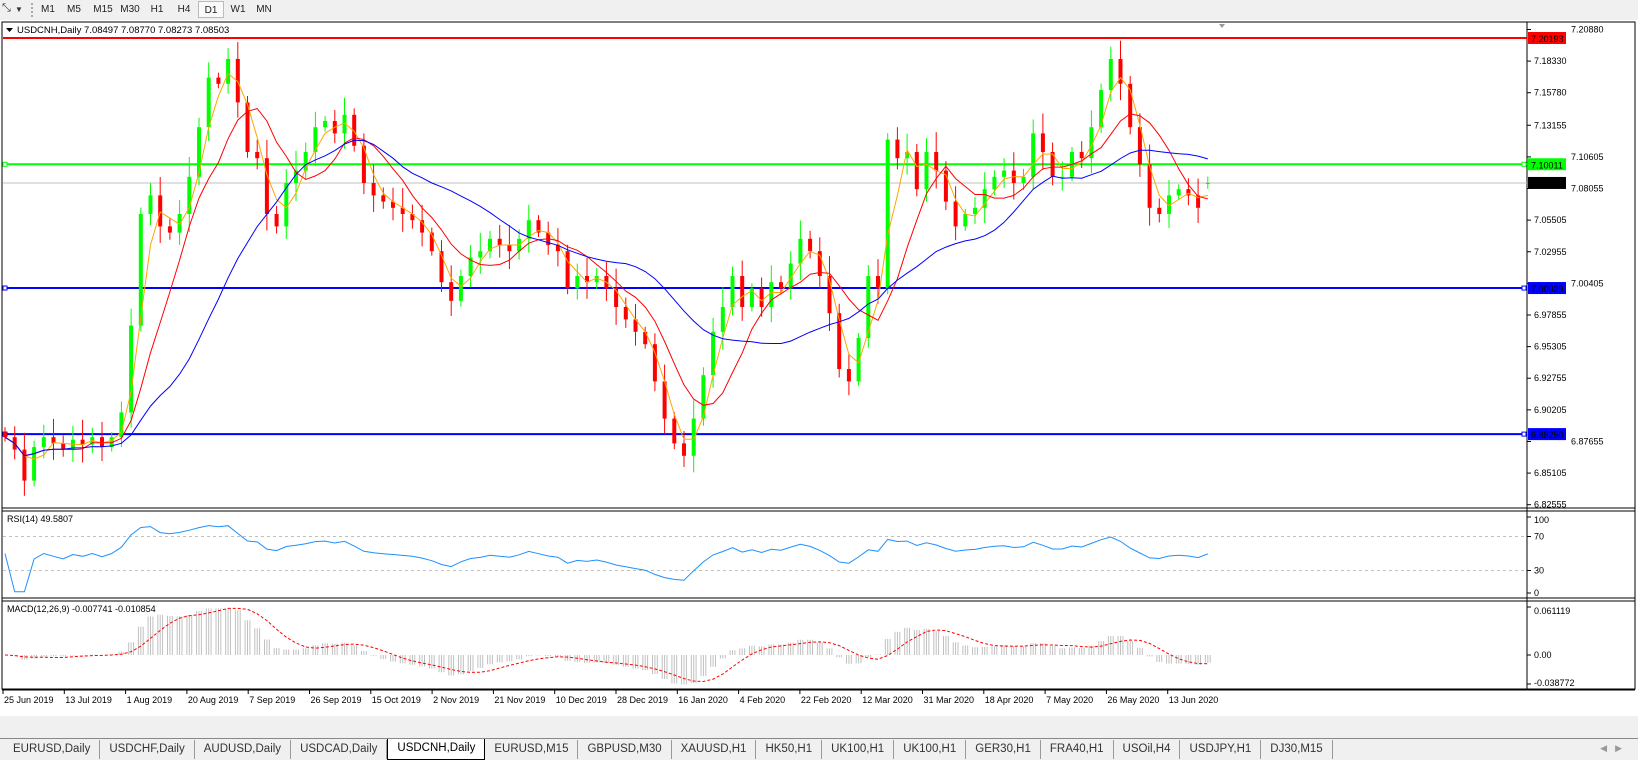  What do you see at coordinates (1536, 593) in the screenshot?
I see `rsi-axis-label: 0` at bounding box center [1536, 593].